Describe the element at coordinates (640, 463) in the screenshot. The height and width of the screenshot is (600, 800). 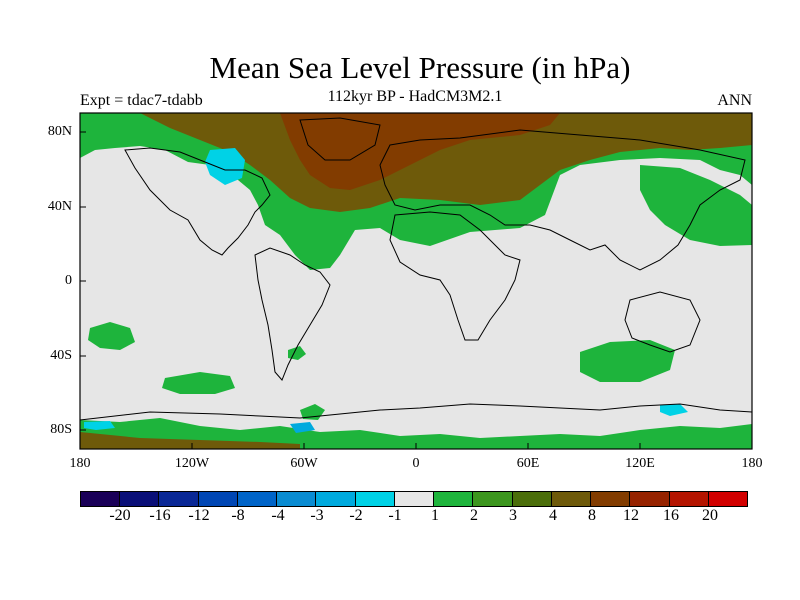
I see `xtick-label-120e: 120E` at that location.